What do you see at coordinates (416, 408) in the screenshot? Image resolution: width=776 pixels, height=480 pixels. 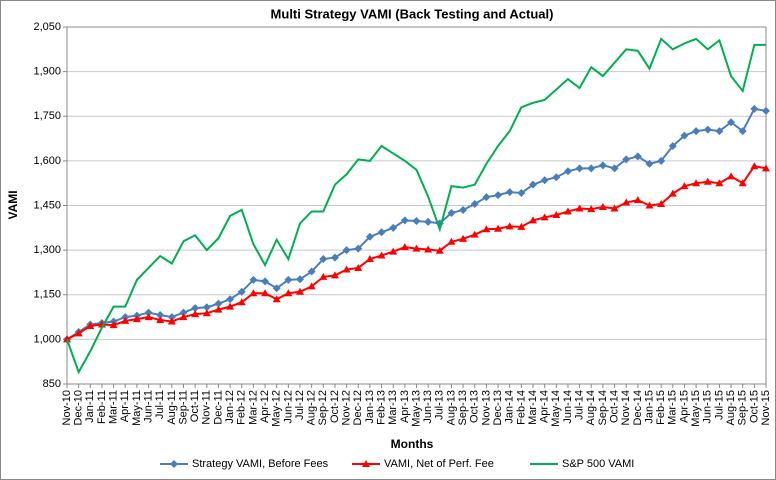 I see `x-tick-label: May-13` at bounding box center [416, 408].